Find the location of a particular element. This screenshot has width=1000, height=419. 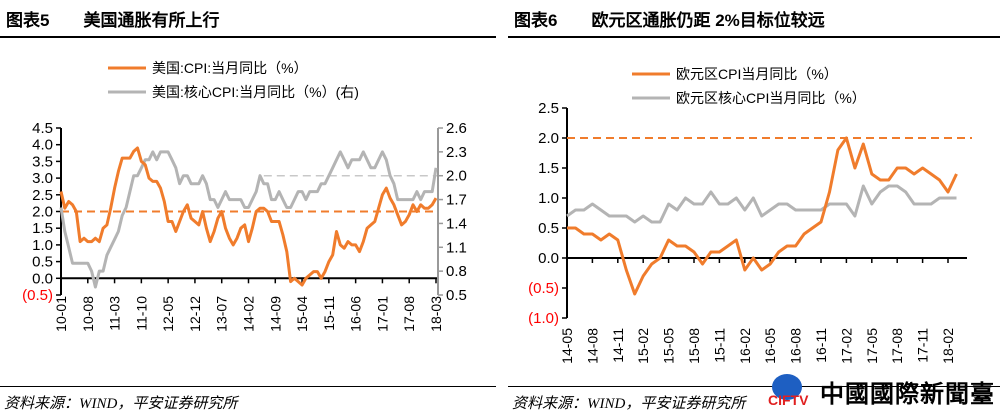

y-right-tick-label: 1.1 is located at coordinates (456, 247).